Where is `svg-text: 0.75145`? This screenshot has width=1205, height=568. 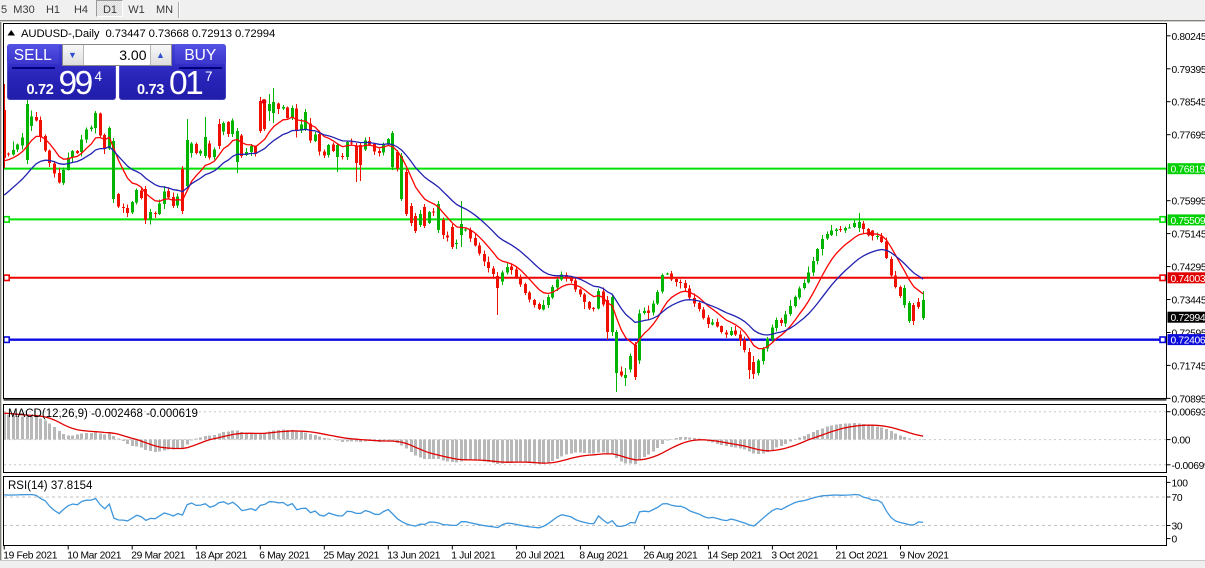
svg-text: 0.75145 is located at coordinates (1188, 235).